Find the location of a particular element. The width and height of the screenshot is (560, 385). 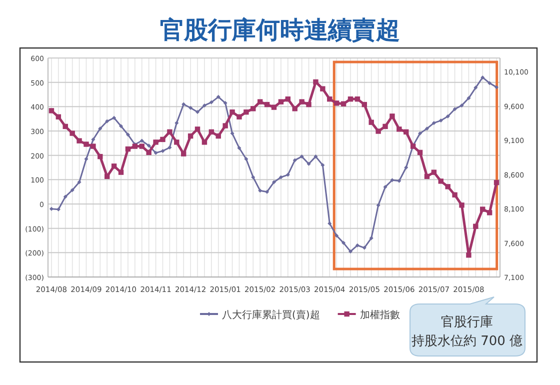

legend-label: 八大行庫累計買(賣)超 is located at coordinates (271, 315).